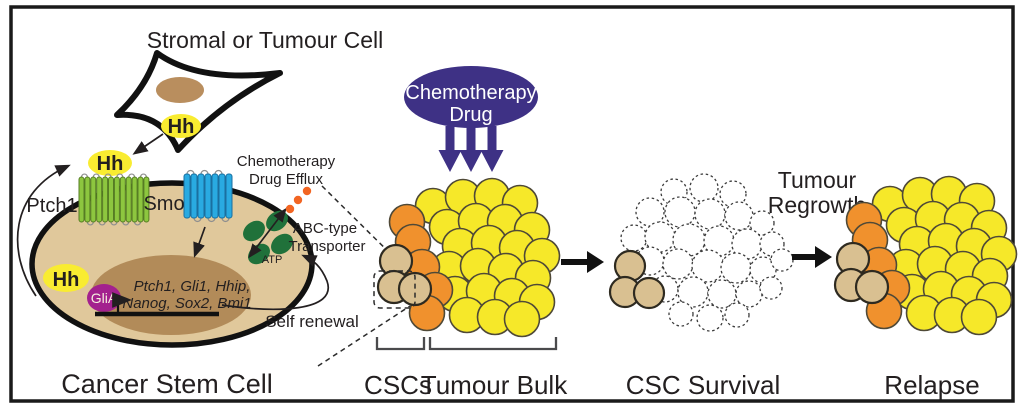 This screenshot has width=1024, height=410. What do you see at coordinates (925, 255) in the screenshot?
I see `relapse-cluster` at bounding box center [925, 255].